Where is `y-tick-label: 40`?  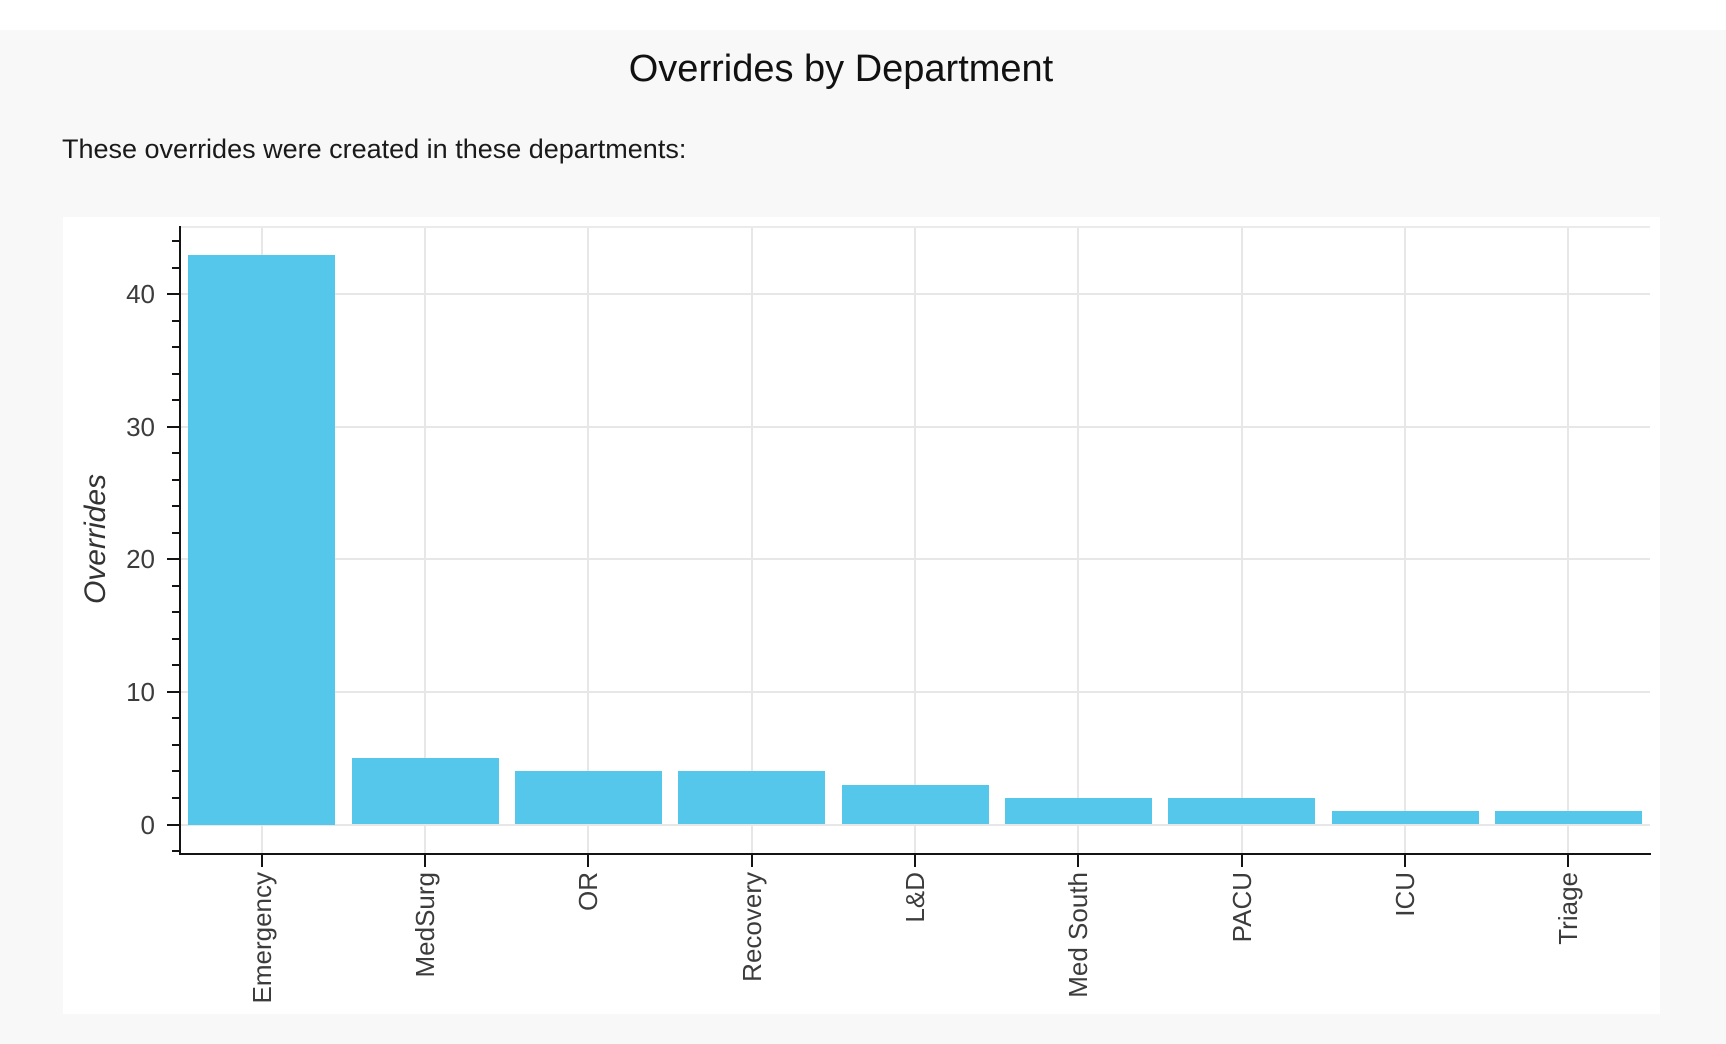 y-tick-label: 40 is located at coordinates (140, 294).